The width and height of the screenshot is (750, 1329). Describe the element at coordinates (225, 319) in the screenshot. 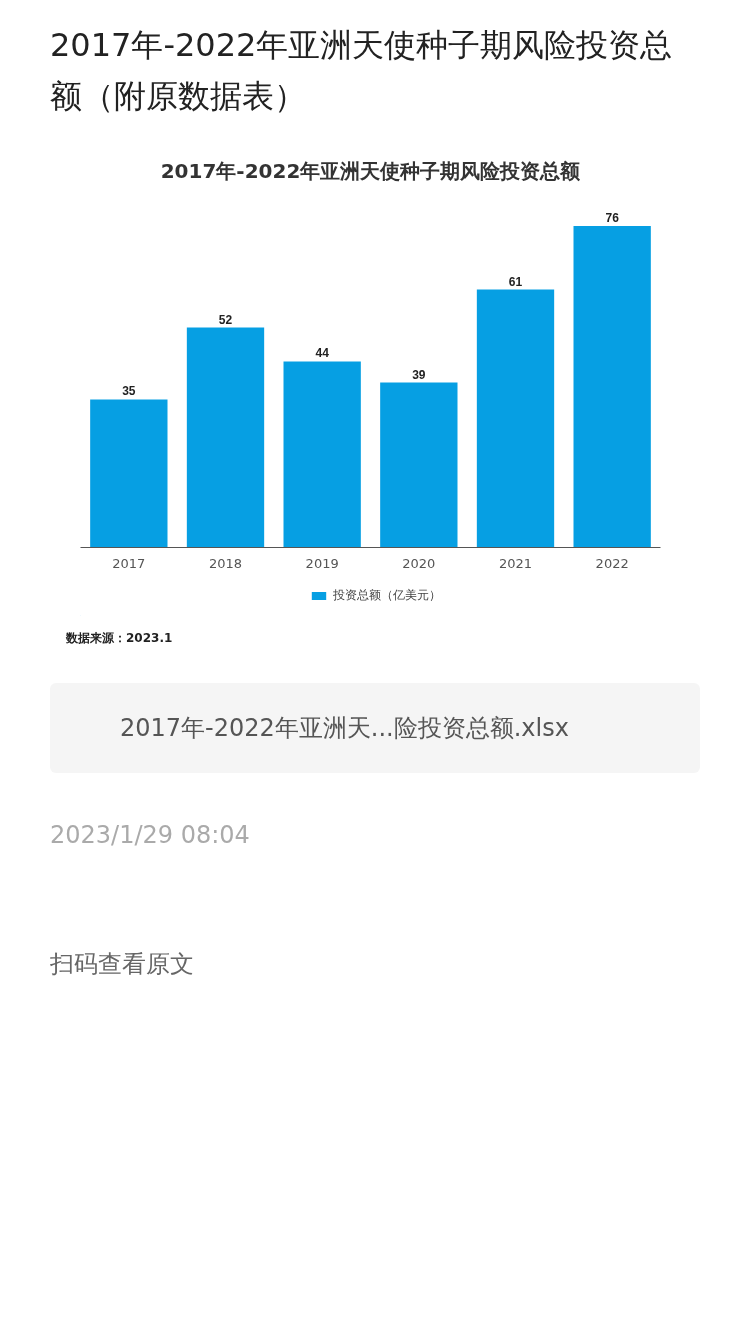

I see `data-label: 52` at that location.